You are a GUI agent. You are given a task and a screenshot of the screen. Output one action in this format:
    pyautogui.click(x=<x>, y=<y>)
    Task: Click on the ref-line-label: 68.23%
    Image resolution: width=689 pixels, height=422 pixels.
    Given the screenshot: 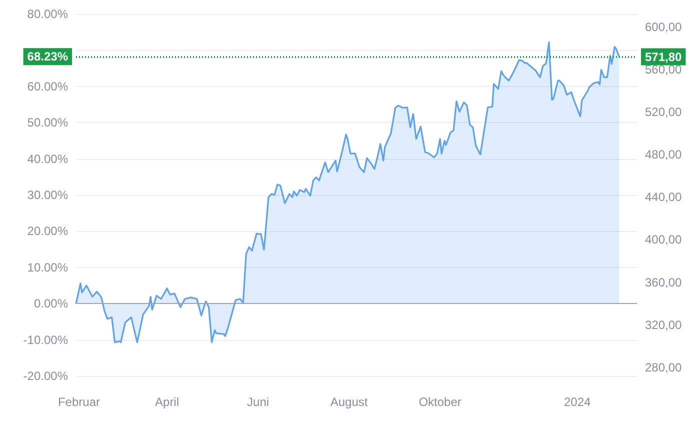 What is the action you would take?
    pyautogui.click(x=47, y=57)
    